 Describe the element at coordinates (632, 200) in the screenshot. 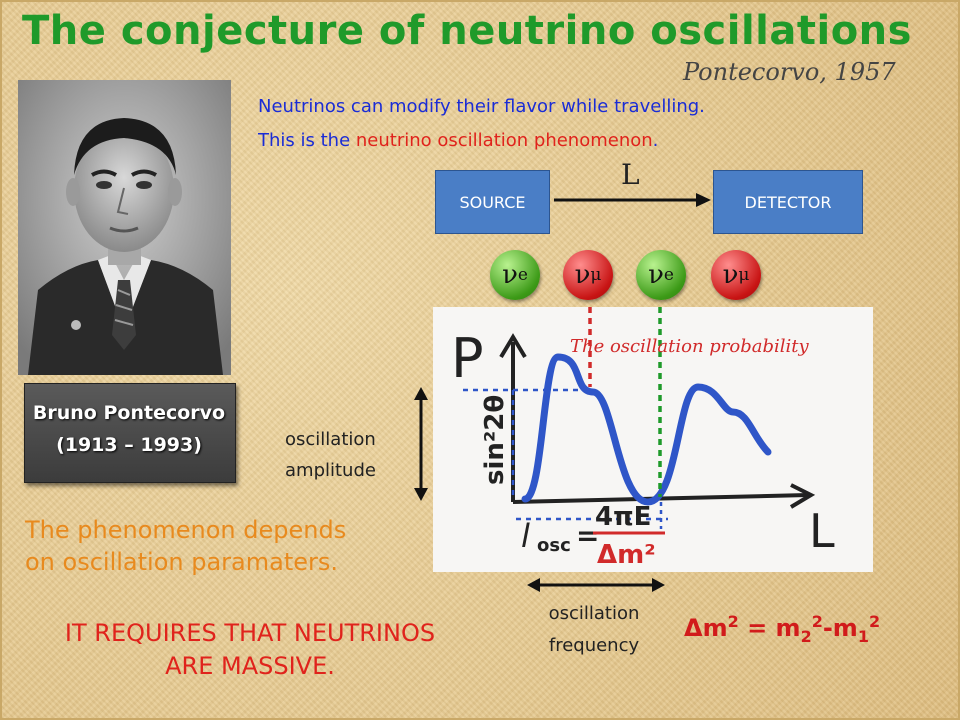

I see `travel-arrow` at that location.